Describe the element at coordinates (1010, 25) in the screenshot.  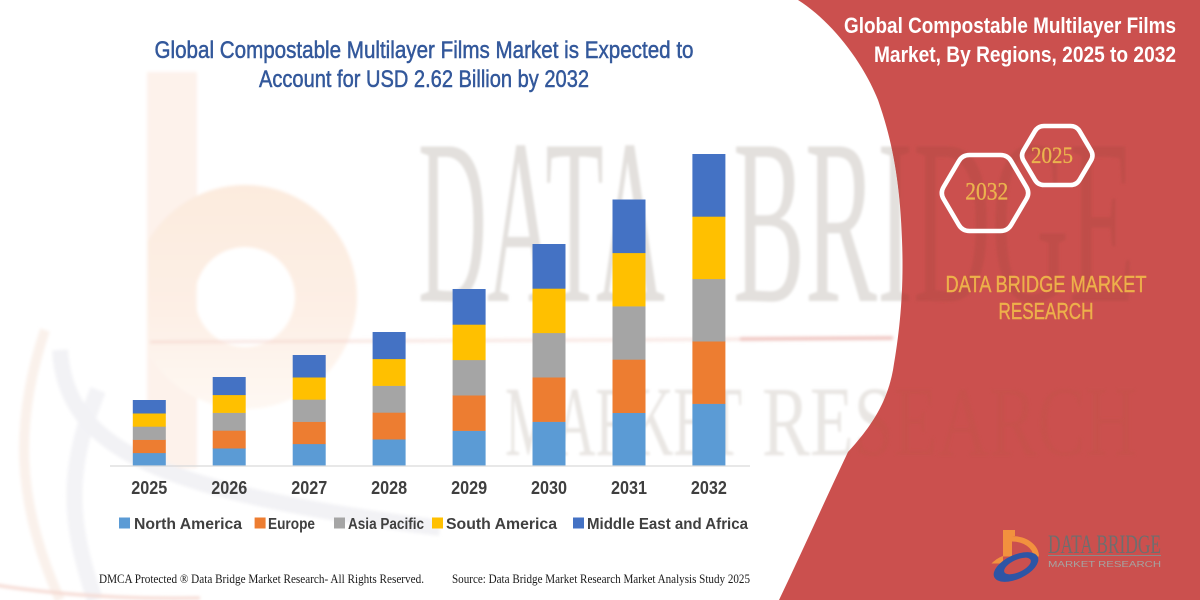
I see `svg-text:Global Compostable Multilayer: Global Compostable Multilayer Films` at that location.